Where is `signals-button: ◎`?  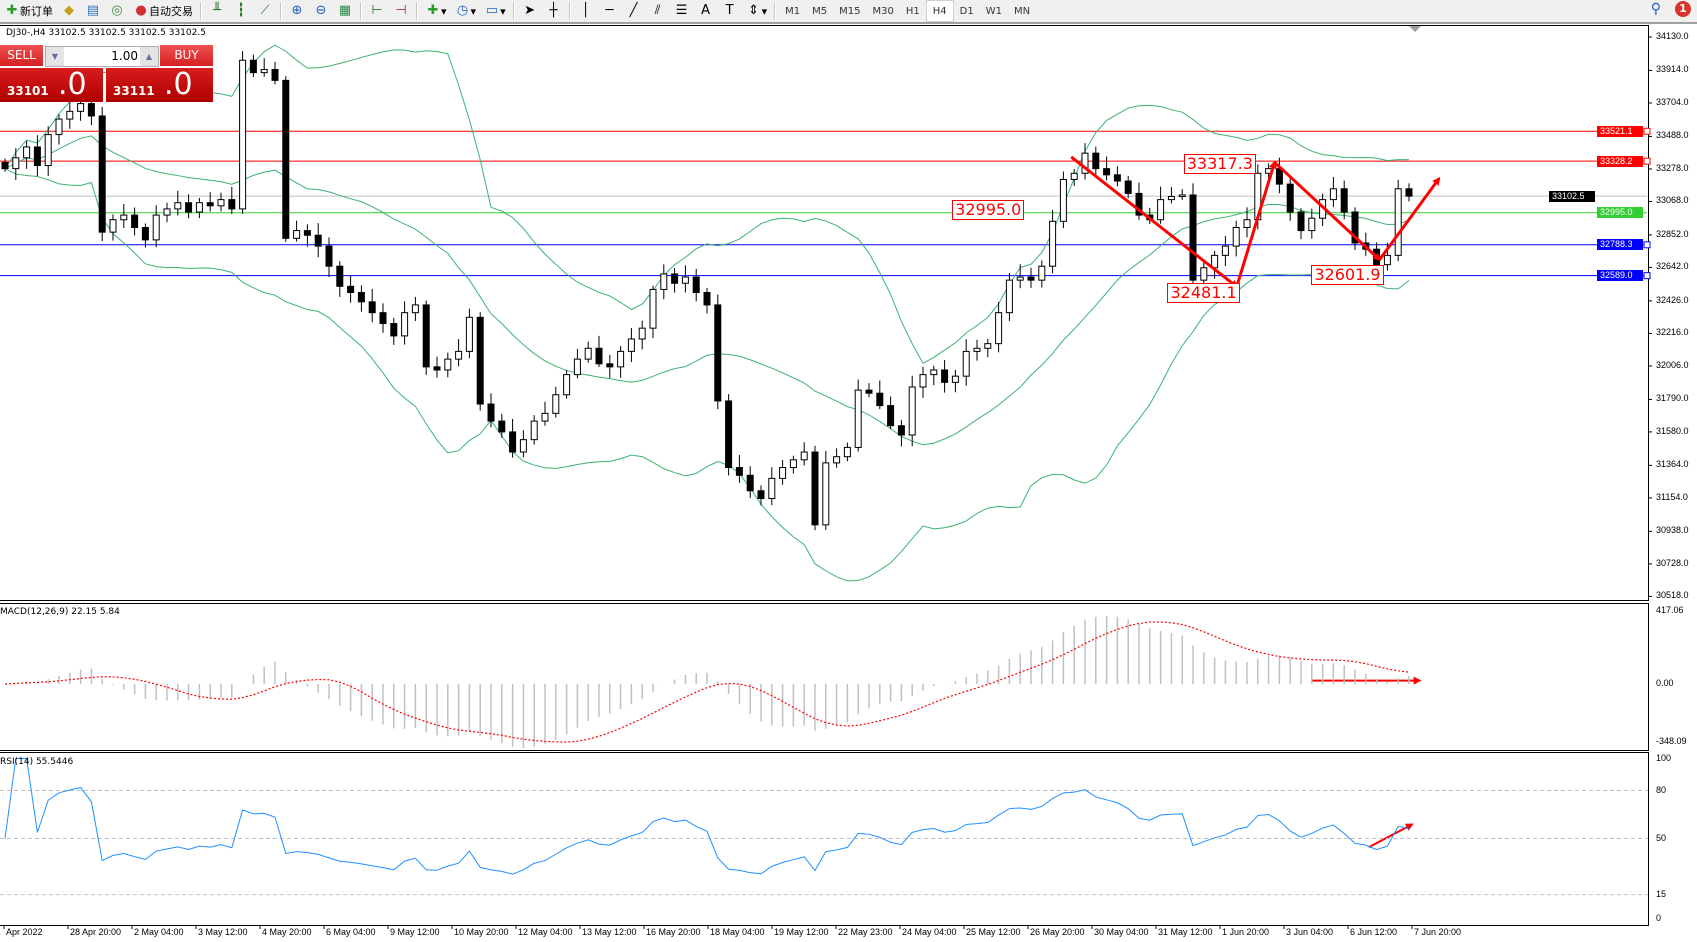
signals-button: ◎ is located at coordinates (117, 11).